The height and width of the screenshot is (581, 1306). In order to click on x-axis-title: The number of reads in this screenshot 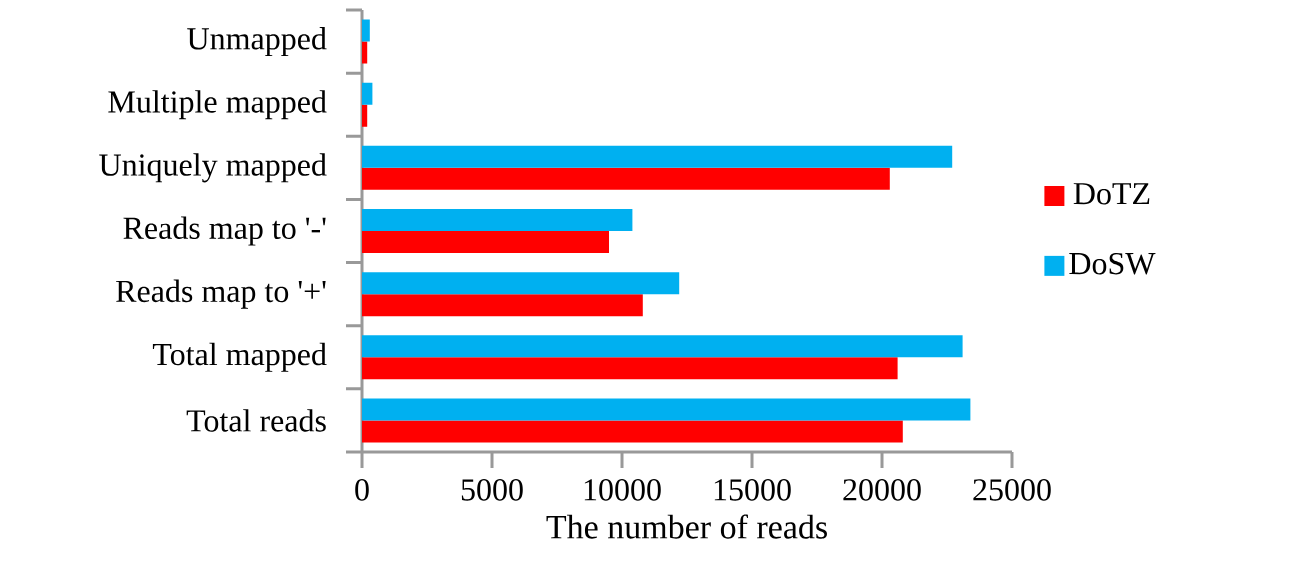, I will do `click(686, 526)`.